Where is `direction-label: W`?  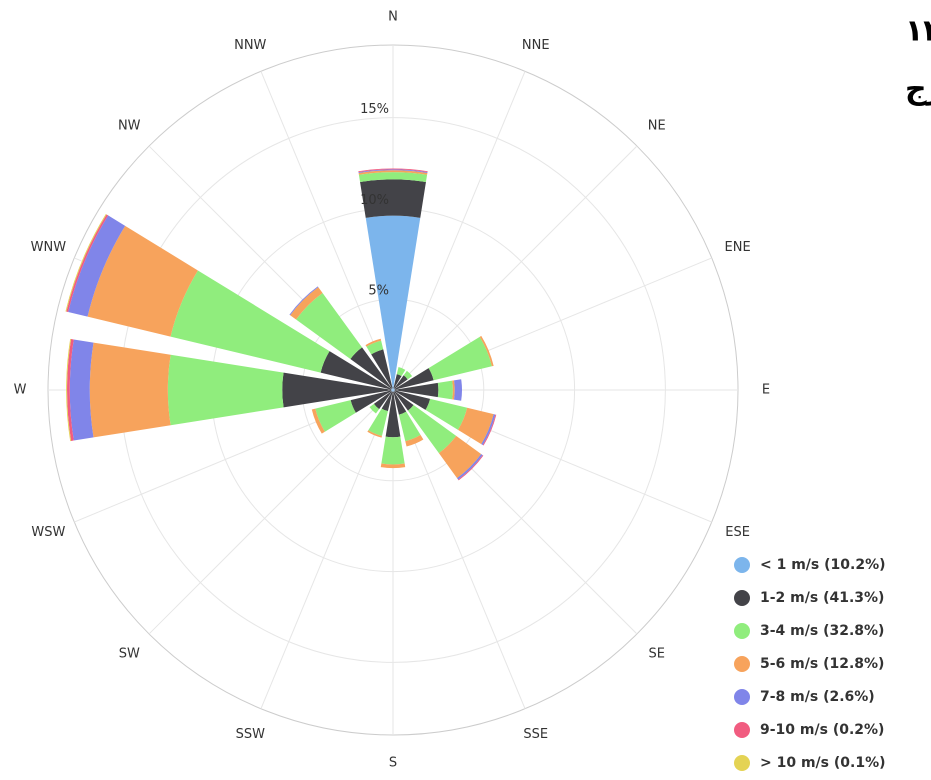 direction-label: W is located at coordinates (20, 390).